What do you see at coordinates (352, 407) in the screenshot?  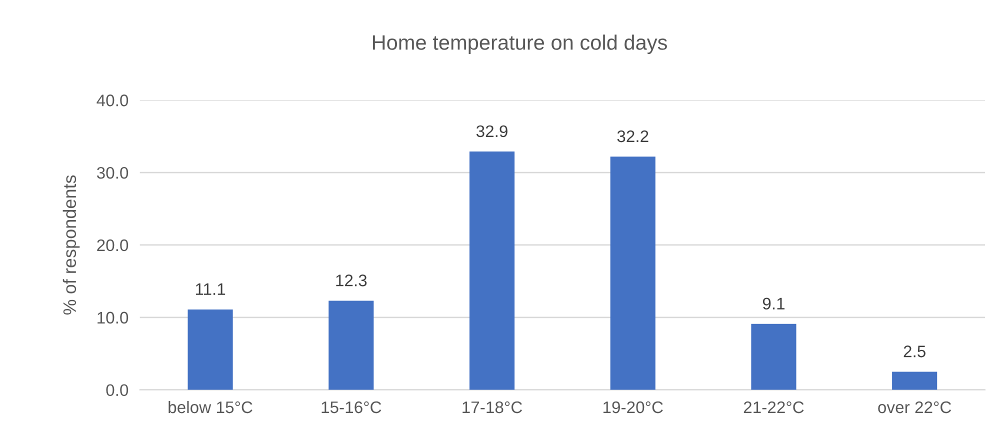 I see `x-tick-label: 15-16°C` at bounding box center [352, 407].